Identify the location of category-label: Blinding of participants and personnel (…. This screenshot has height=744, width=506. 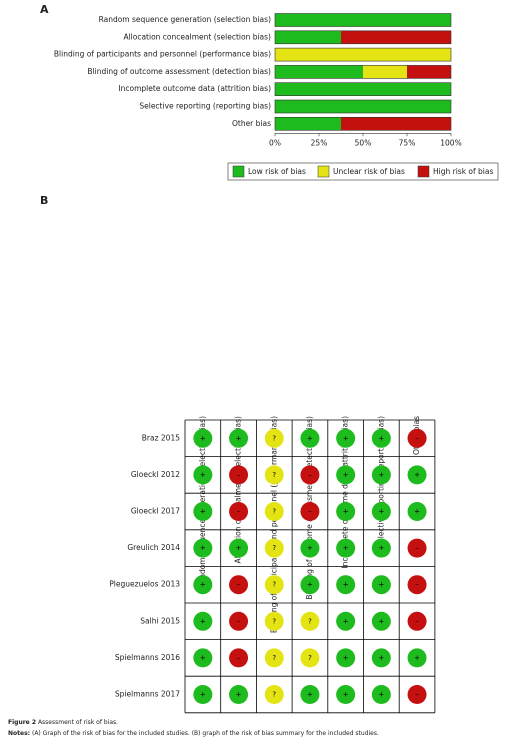
(162, 54).